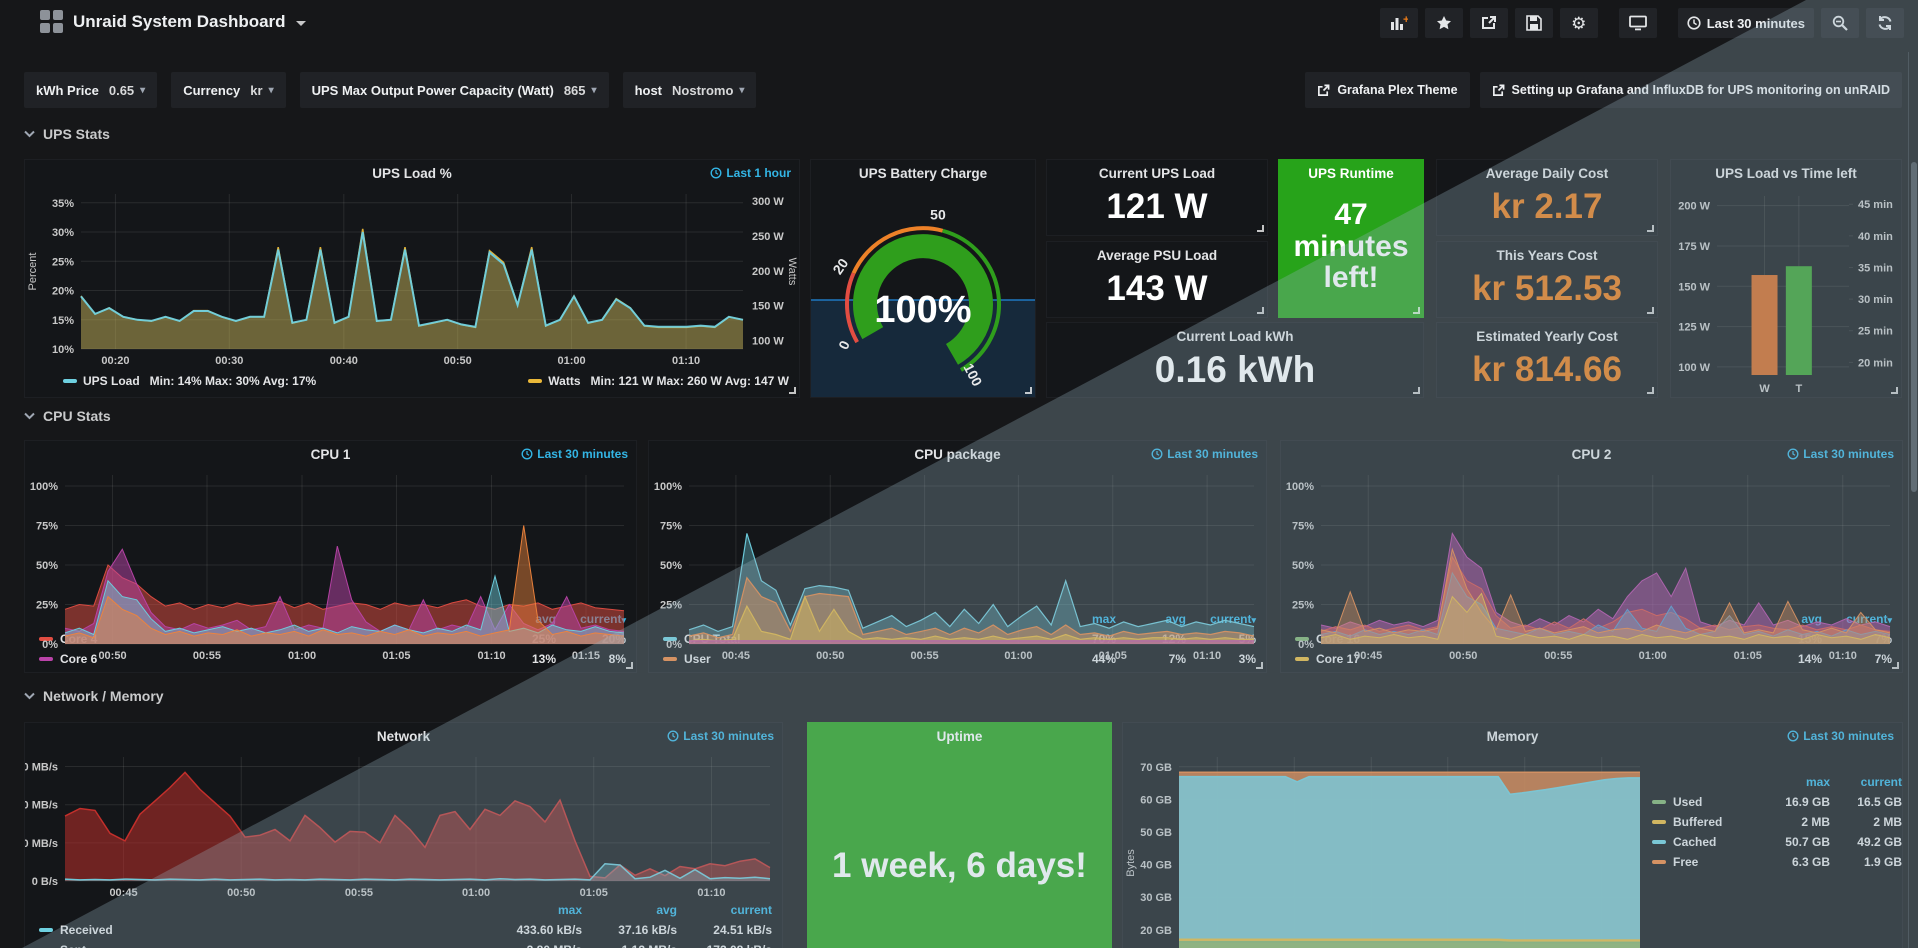  I want to click on navbar-buttons: + ⚙, so click(1641, 23).